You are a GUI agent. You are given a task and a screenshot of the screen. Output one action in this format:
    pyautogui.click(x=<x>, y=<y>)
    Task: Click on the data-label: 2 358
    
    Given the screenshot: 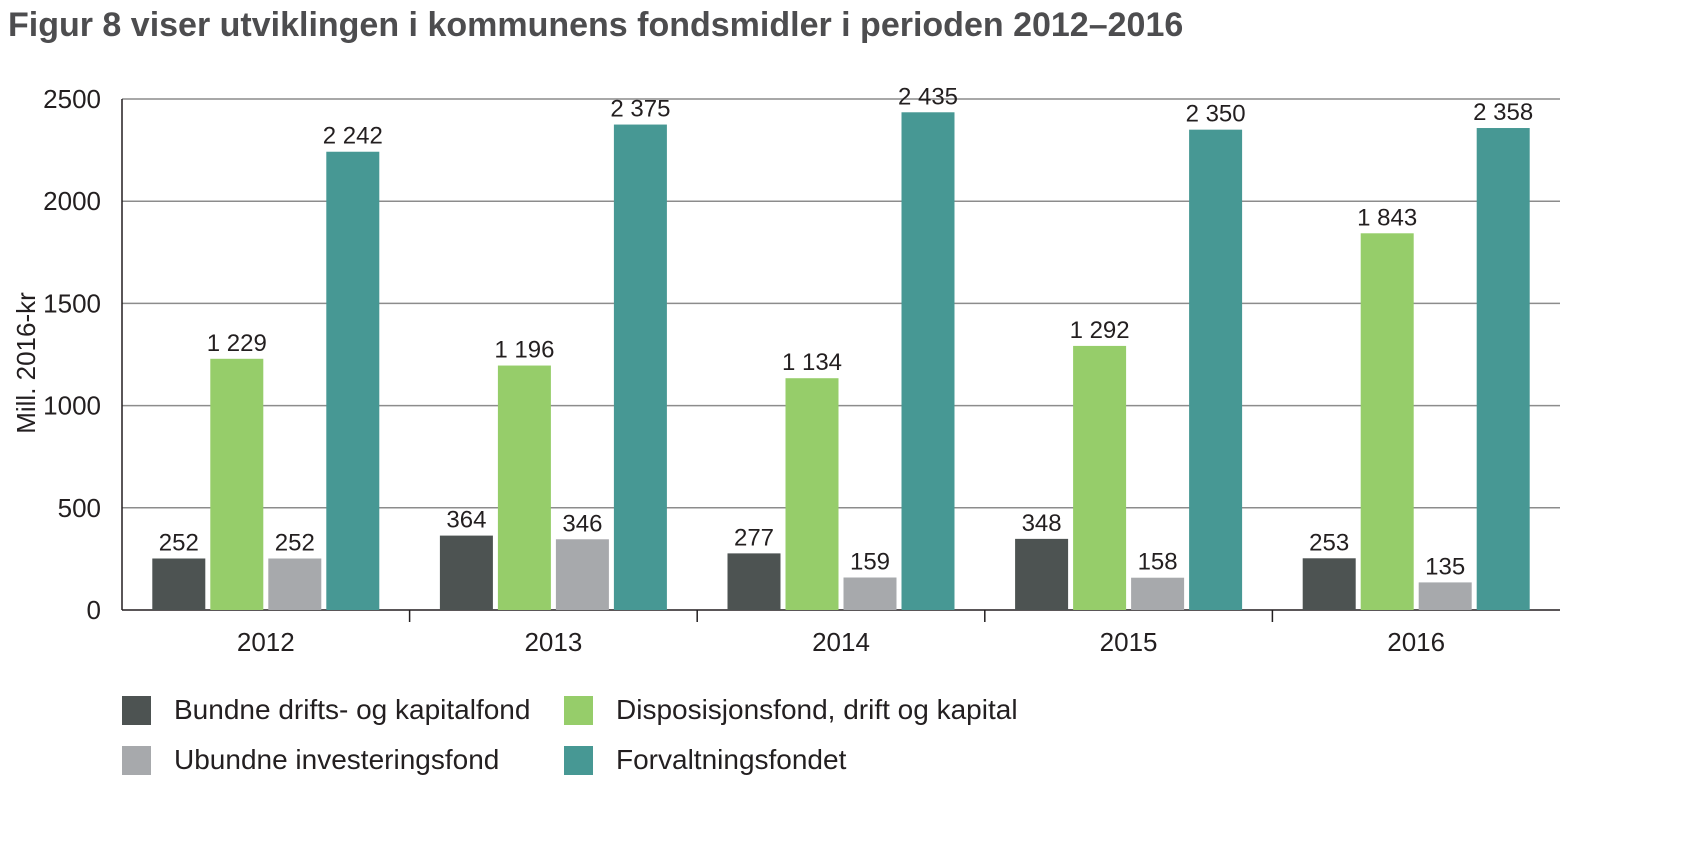 What is the action you would take?
    pyautogui.click(x=1503, y=112)
    